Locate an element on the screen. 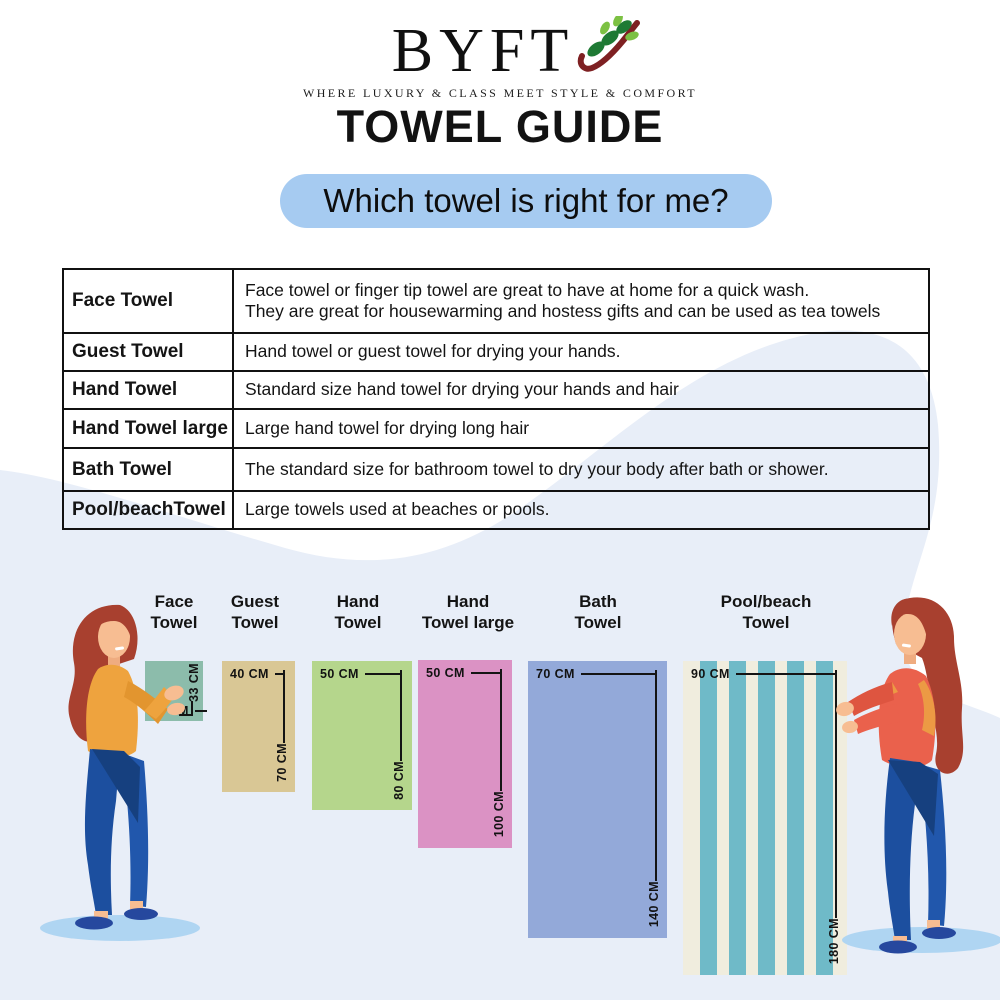 The width and height of the screenshot is (1000, 1000). hand-towel-swatch: 50 CM 80 CM is located at coordinates (362, 735).